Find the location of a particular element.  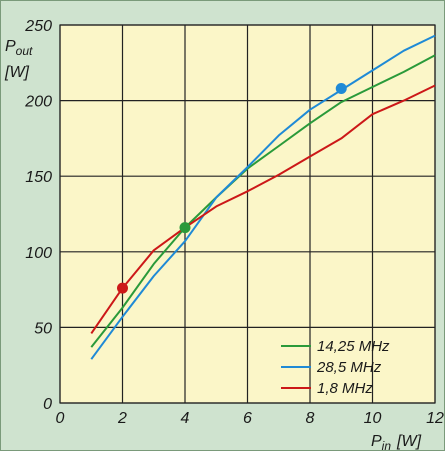

y-tick-label: 250 is located at coordinates (38, 26).